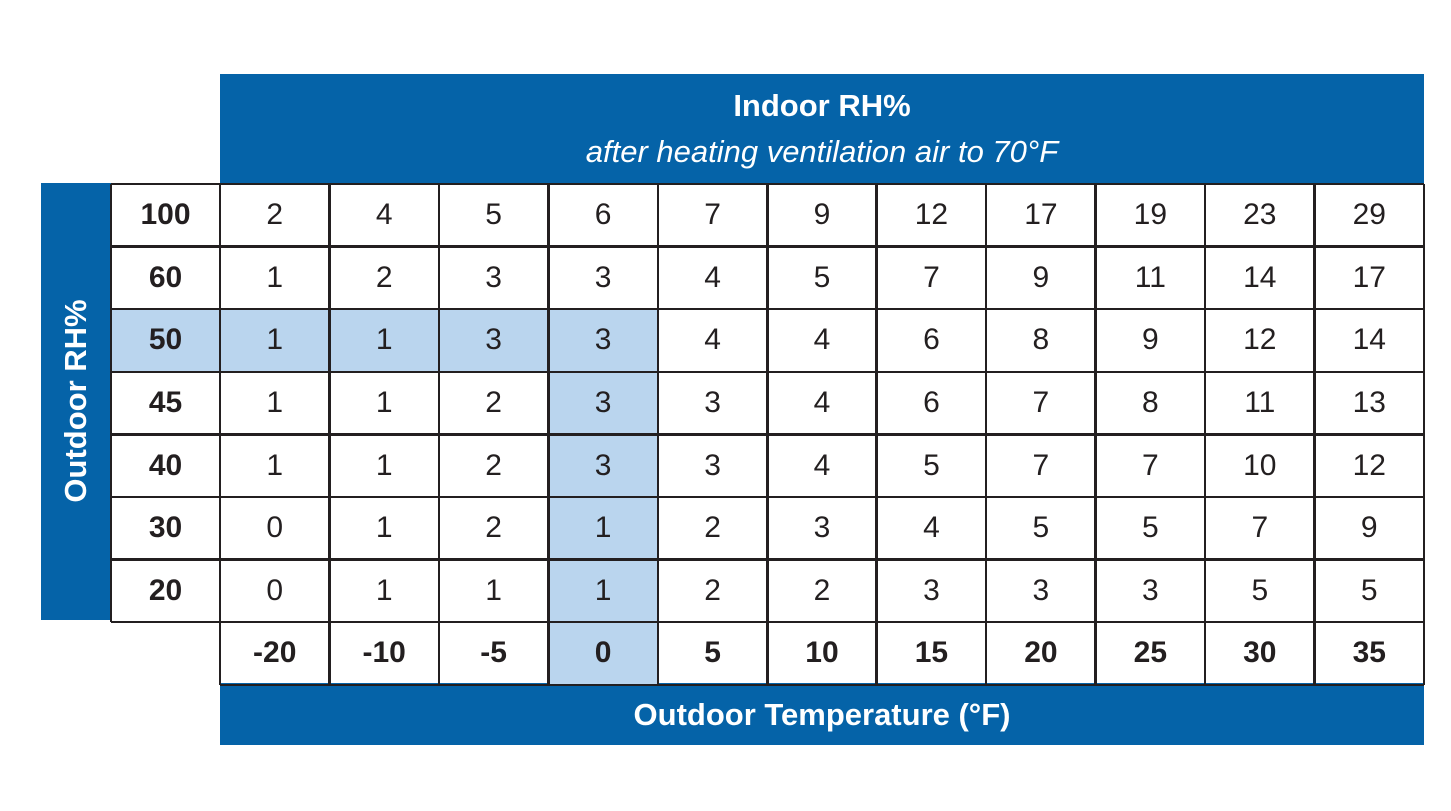 Image resolution: width=1451 pixels, height=811 pixels. What do you see at coordinates (822, 685) in the screenshot?
I see `grid-line-horizontal` at bounding box center [822, 685].